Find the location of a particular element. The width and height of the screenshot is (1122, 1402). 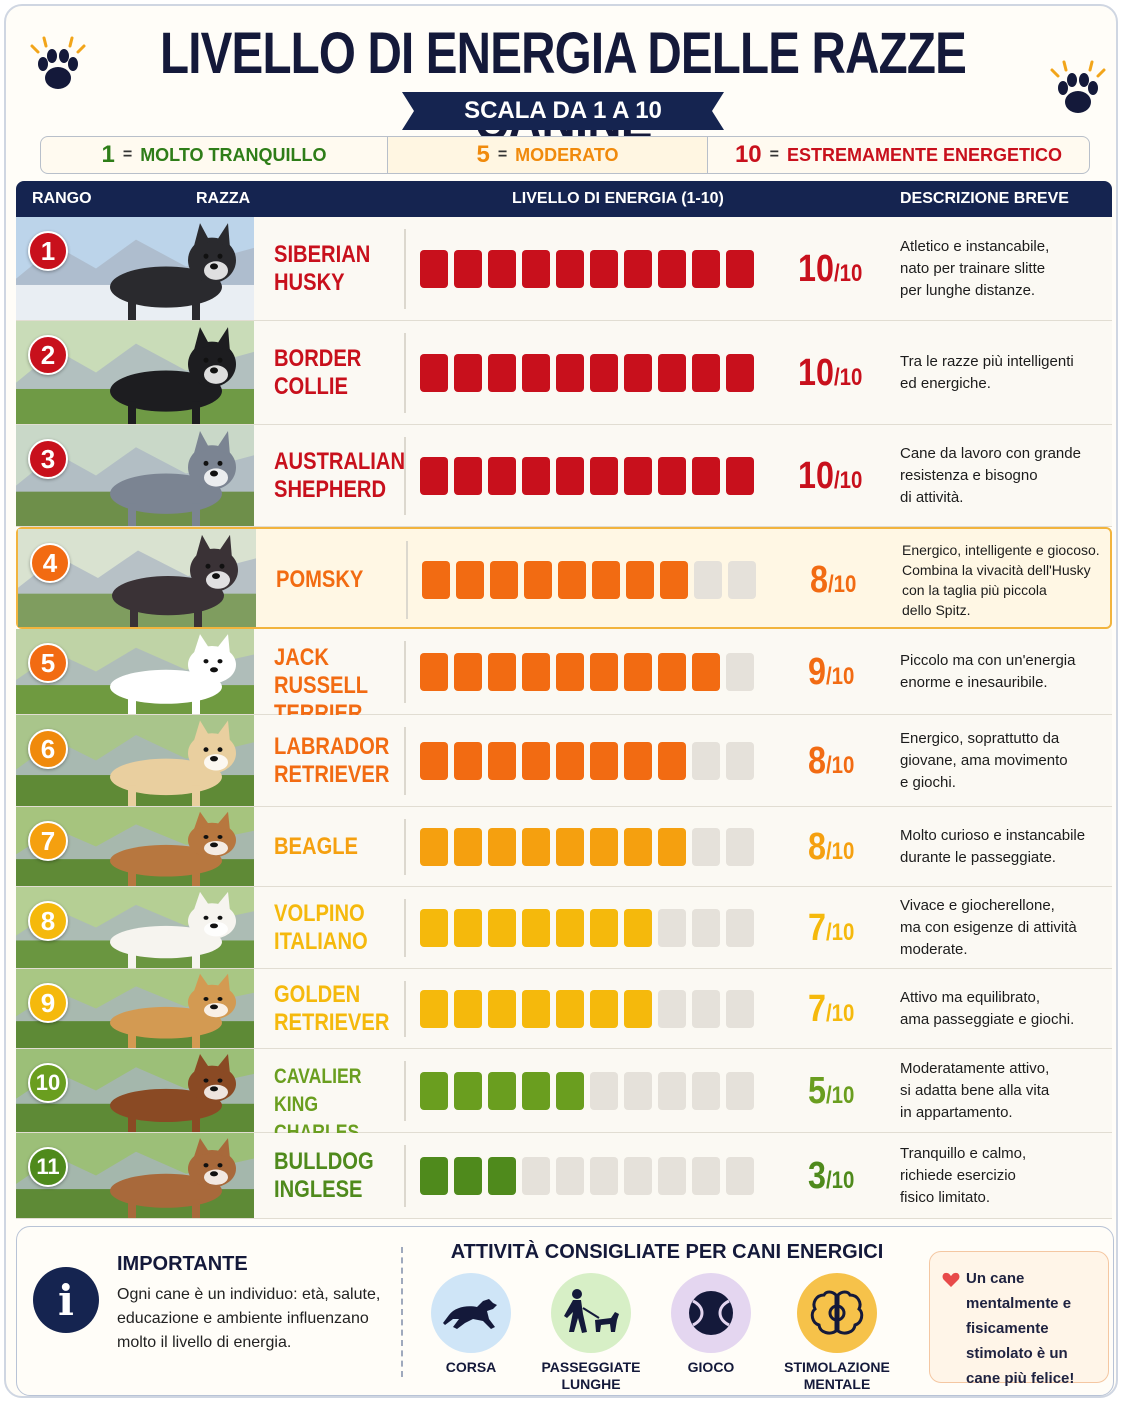

energy-score: 7/10 is located at coordinates (831, 1011).